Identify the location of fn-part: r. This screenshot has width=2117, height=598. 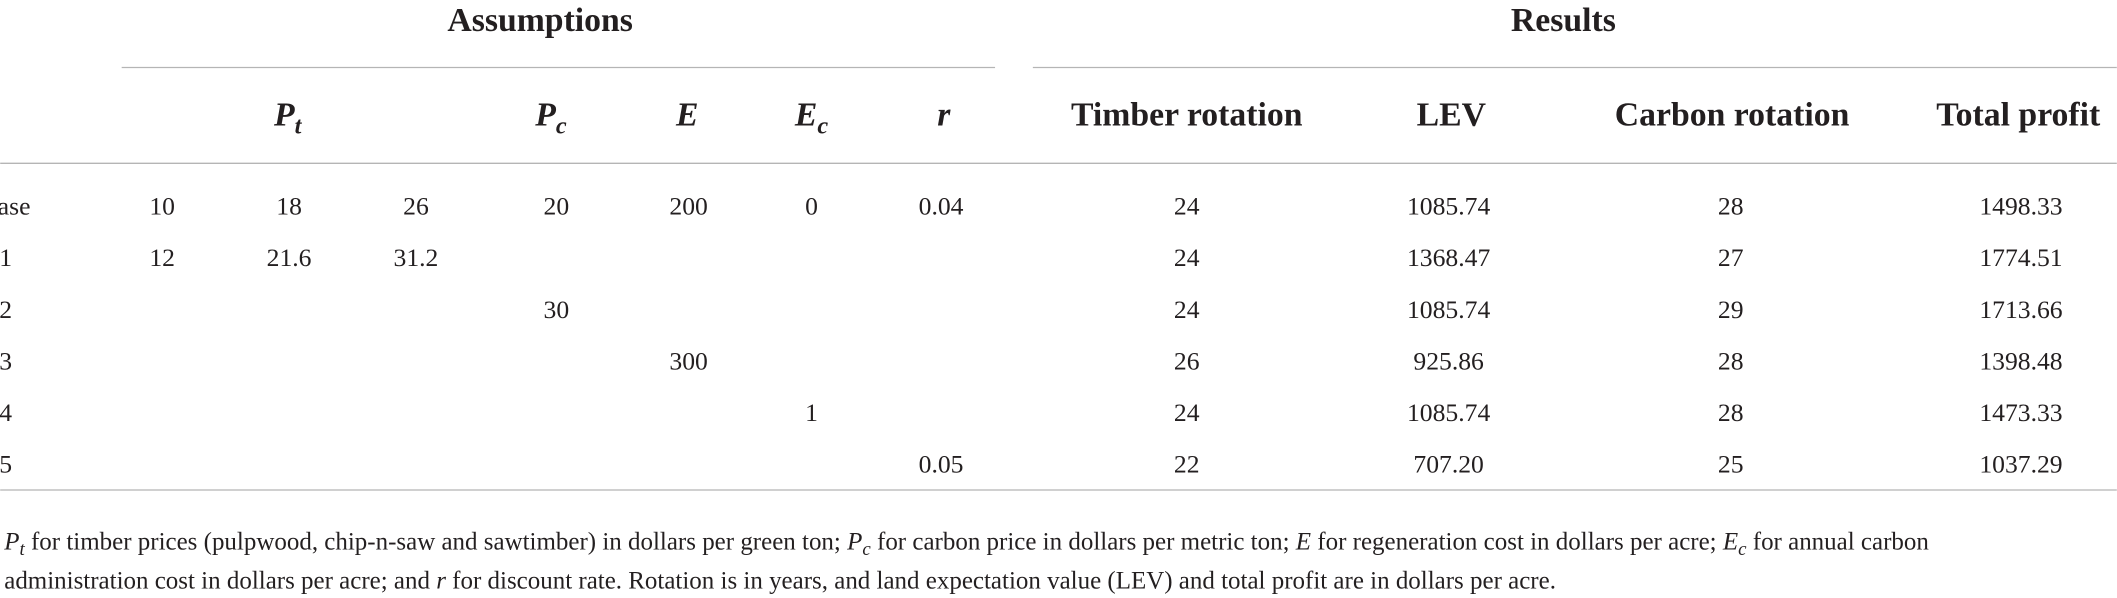
(441, 581).